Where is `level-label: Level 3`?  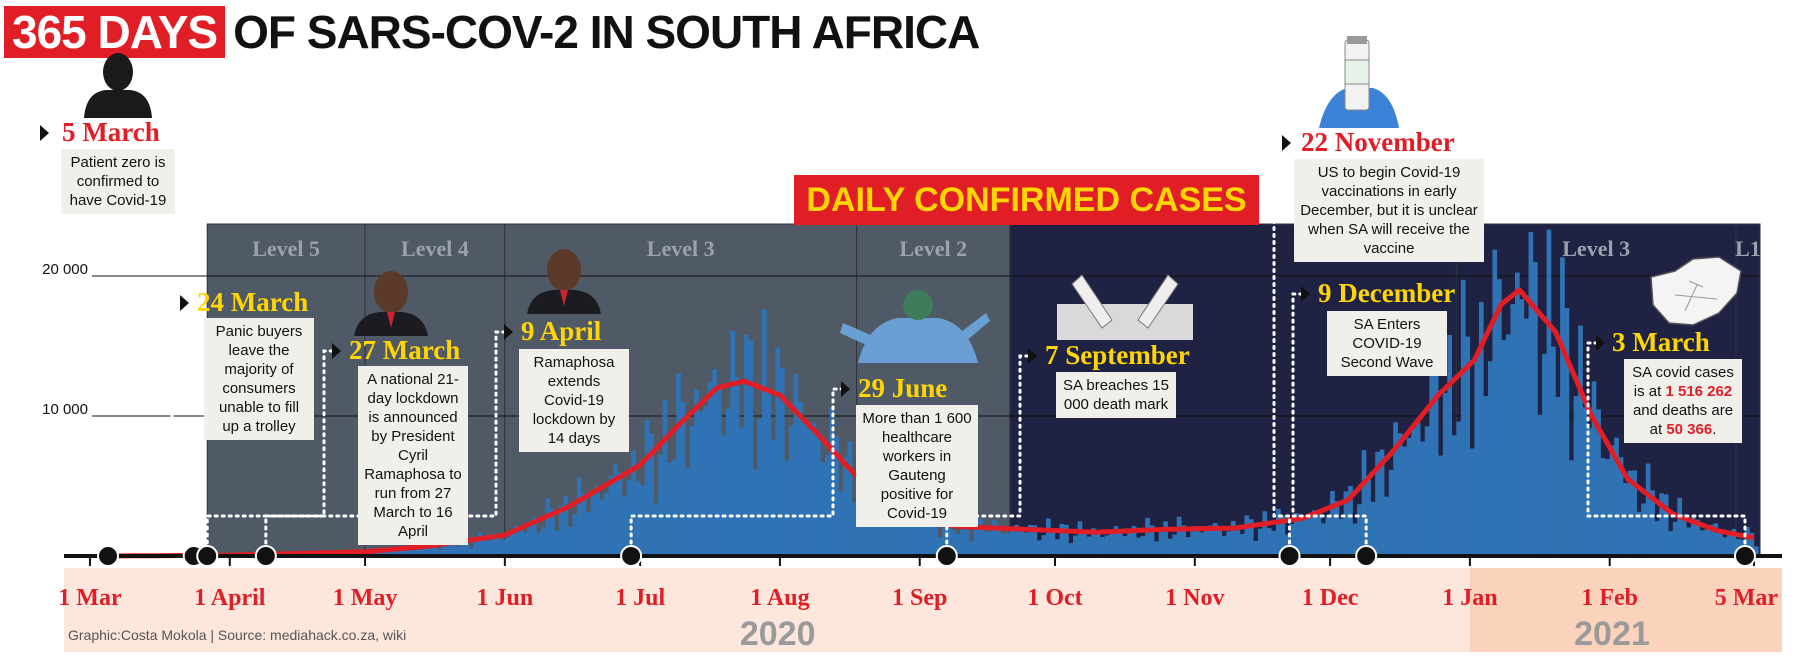
level-label: Level 3 is located at coordinates (681, 248).